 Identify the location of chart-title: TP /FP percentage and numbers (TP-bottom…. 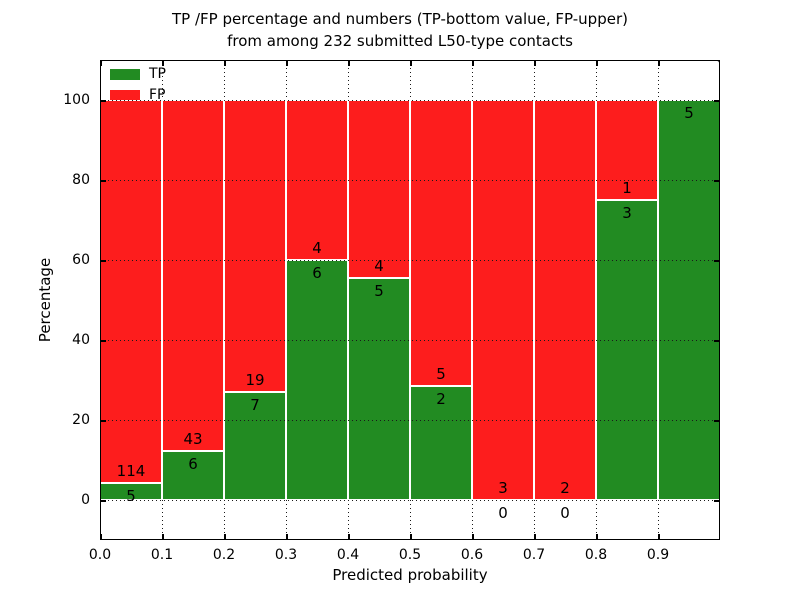
(400, 30).